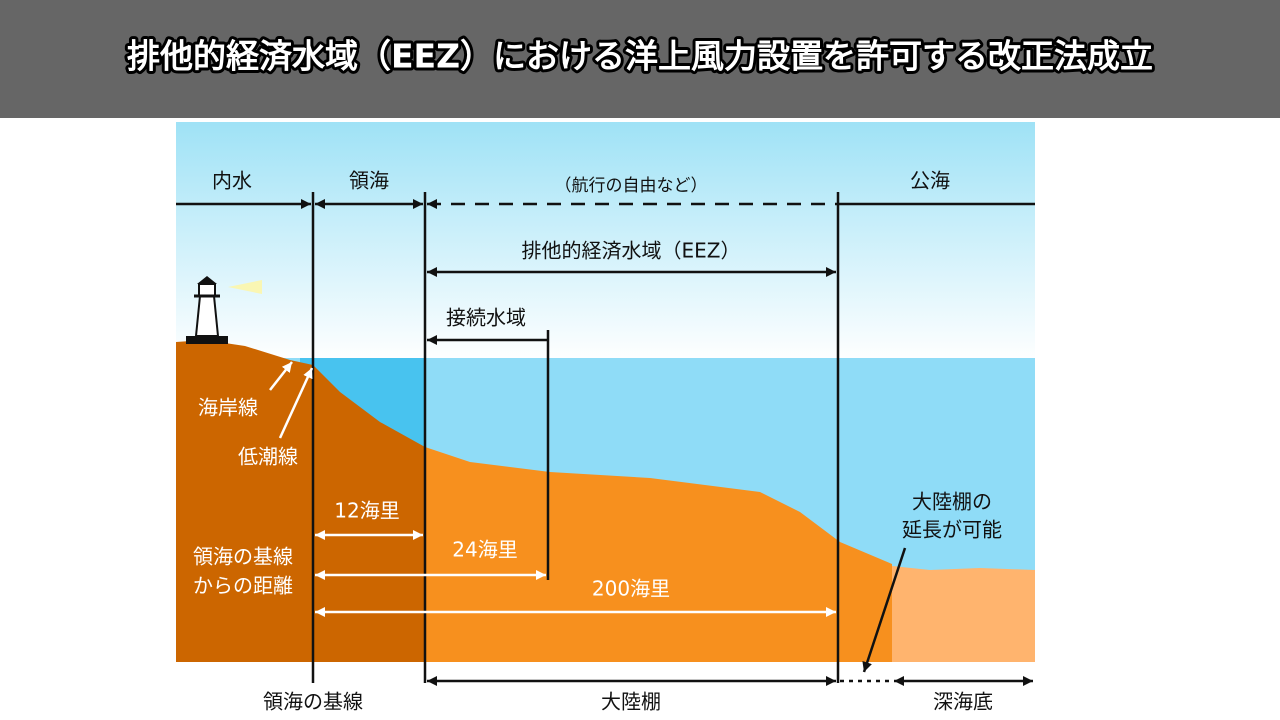  What do you see at coordinates (486, 318) in the screenshot?
I see `label: 接続水域` at bounding box center [486, 318].